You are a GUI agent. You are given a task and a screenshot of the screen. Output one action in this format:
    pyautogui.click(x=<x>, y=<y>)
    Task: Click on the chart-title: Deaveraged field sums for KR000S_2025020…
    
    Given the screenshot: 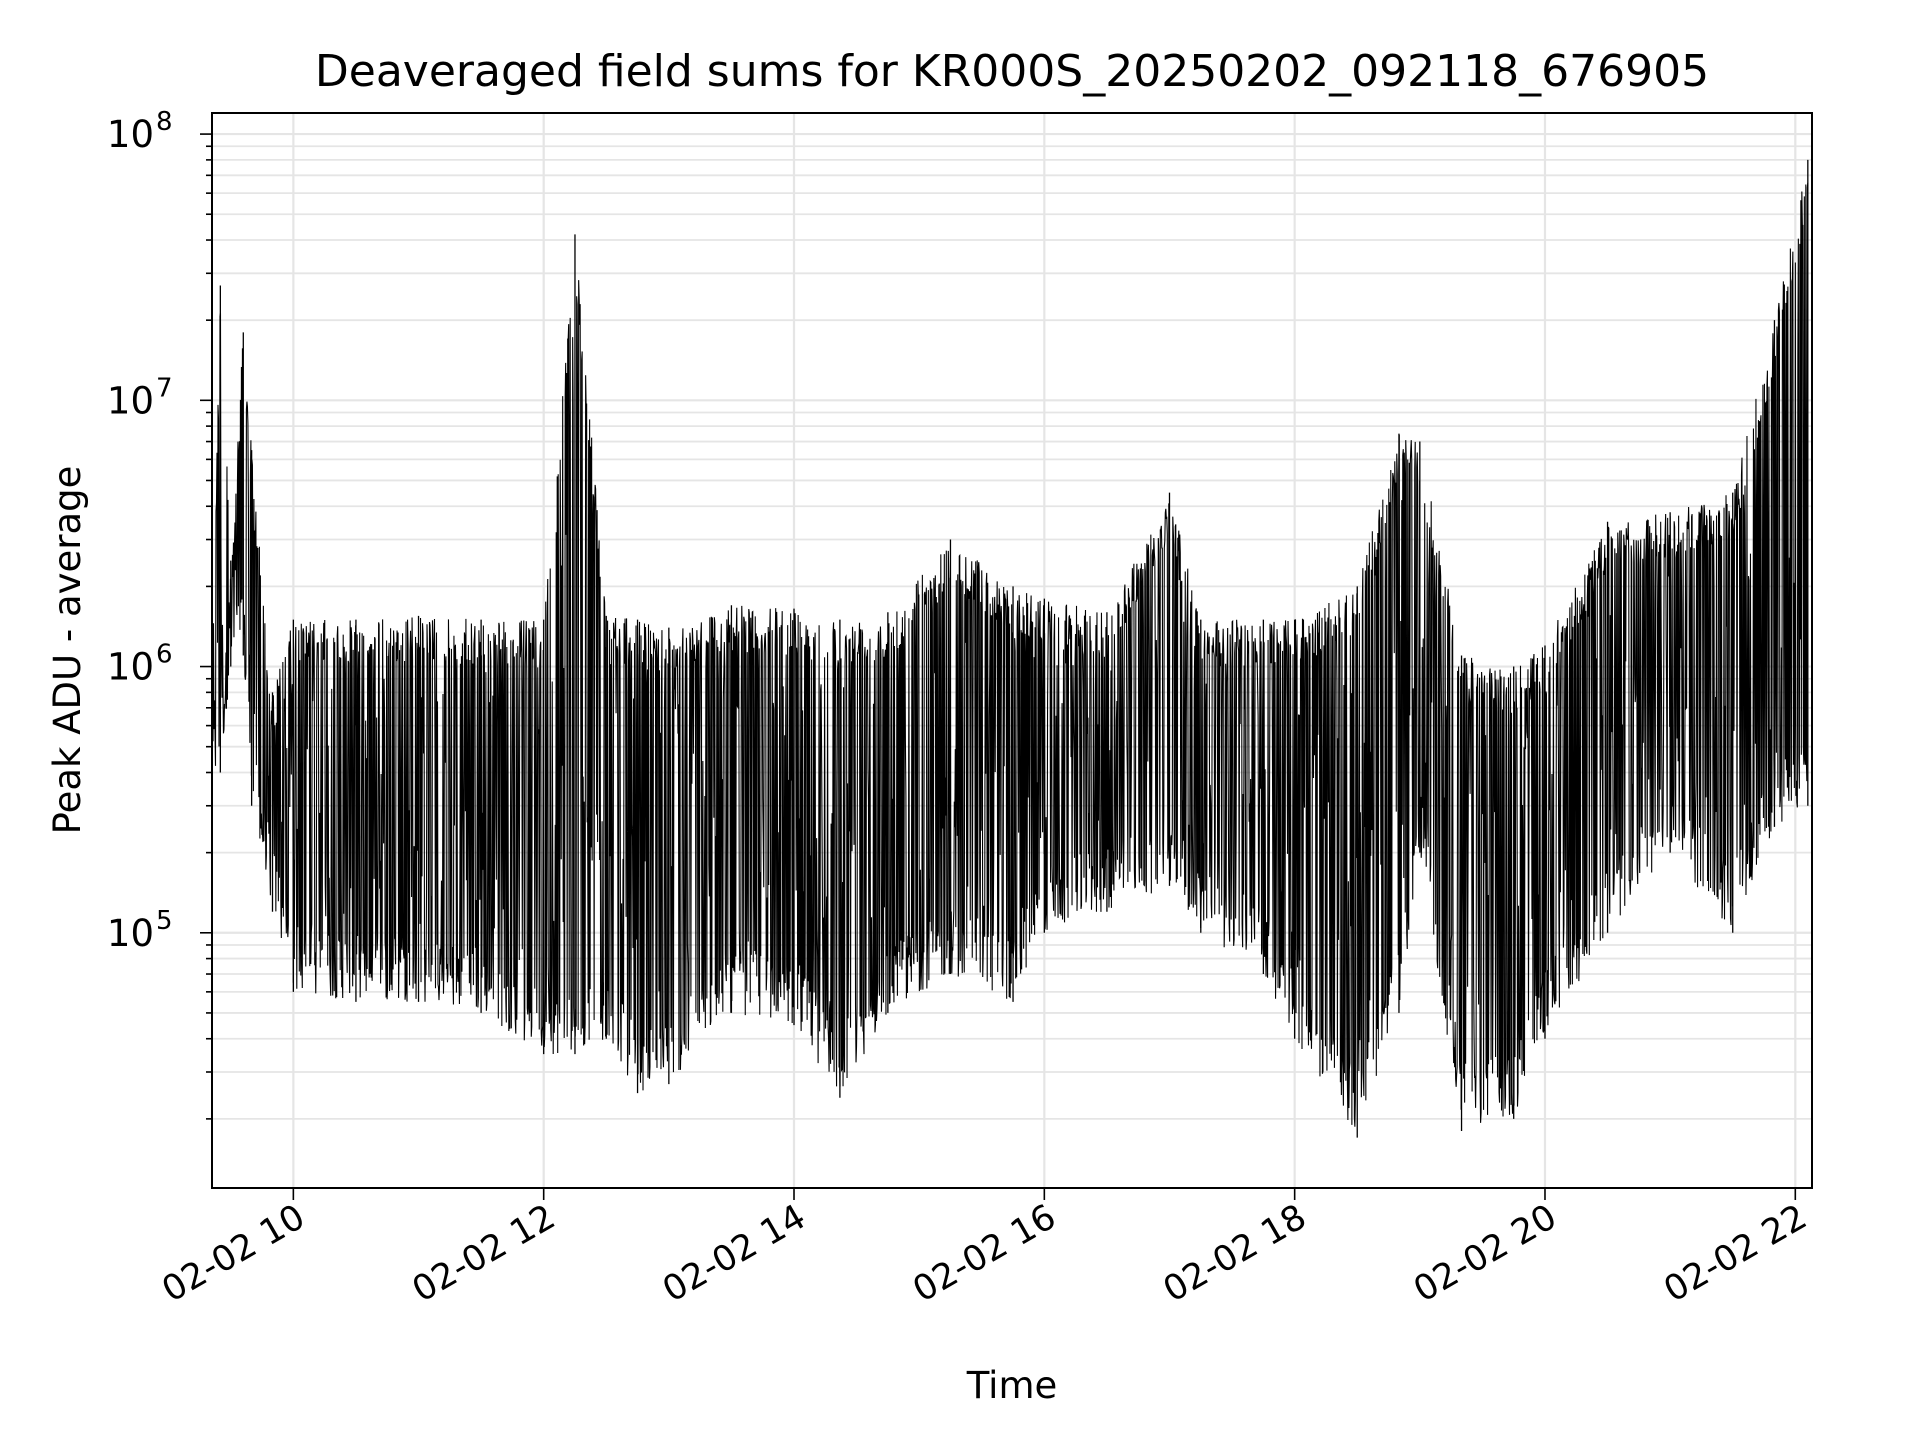 What is the action you would take?
    pyautogui.click(x=1012, y=71)
    